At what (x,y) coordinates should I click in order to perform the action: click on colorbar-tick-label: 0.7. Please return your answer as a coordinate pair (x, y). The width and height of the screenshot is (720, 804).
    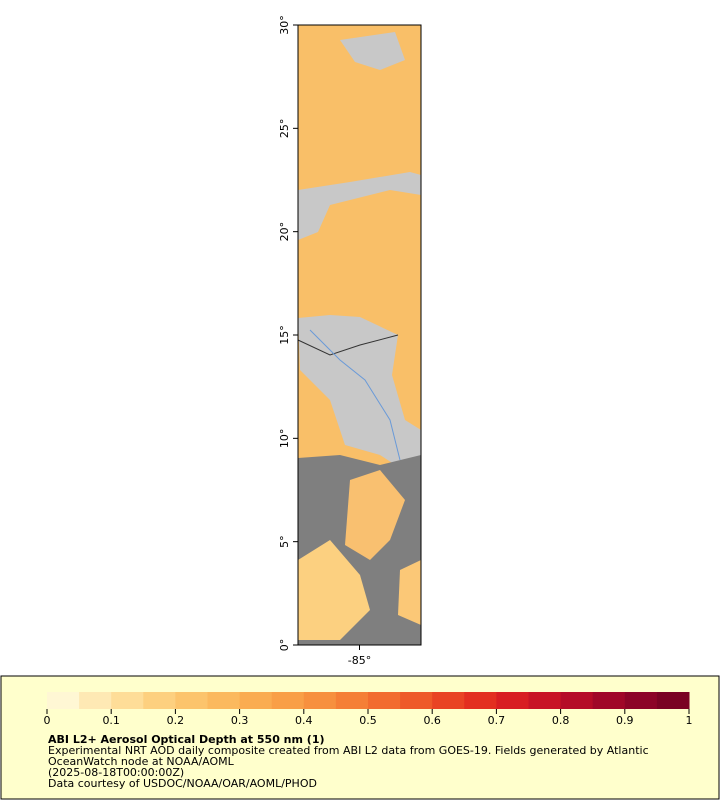
    Looking at the image, I should click on (497, 720).